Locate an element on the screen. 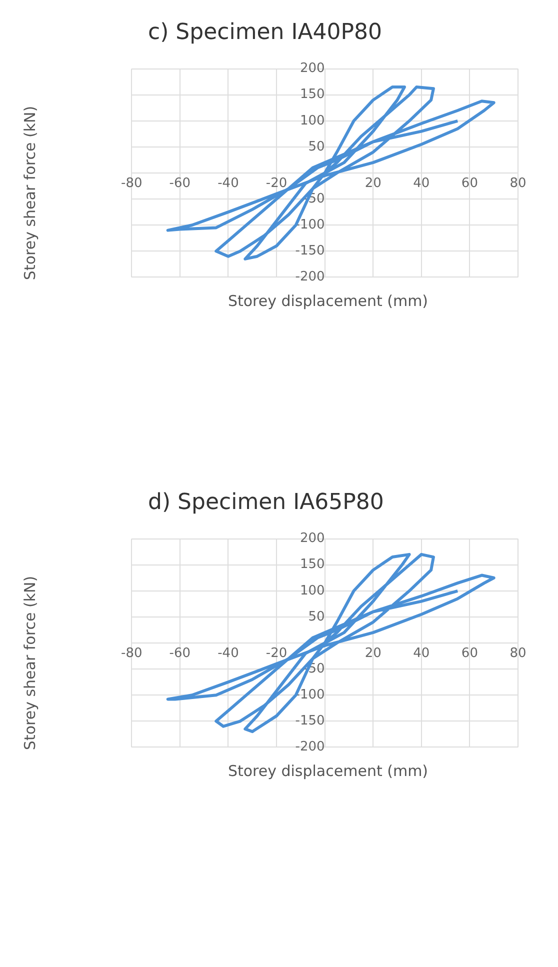 This screenshot has width=558, height=967. chart-title: d) Specimen IA65P80 is located at coordinates (266, 502).